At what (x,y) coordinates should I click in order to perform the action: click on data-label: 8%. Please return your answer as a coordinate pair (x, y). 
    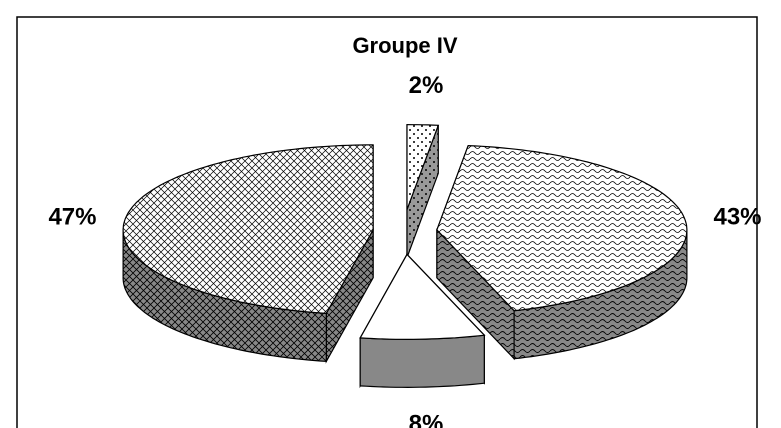
    Looking at the image, I should click on (426, 419).